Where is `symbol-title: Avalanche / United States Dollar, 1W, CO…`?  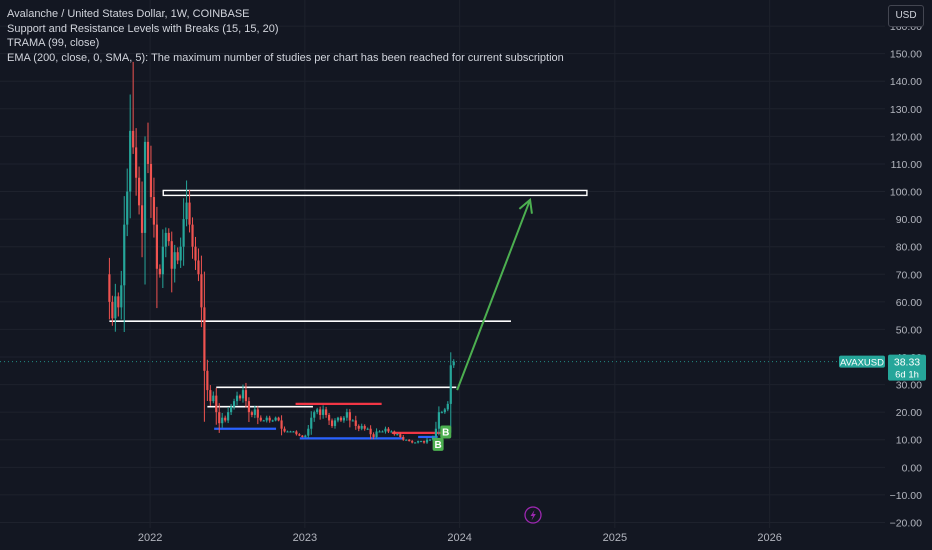
symbol-title: Avalanche / United States Dollar, 1W, CO… is located at coordinates (128, 14).